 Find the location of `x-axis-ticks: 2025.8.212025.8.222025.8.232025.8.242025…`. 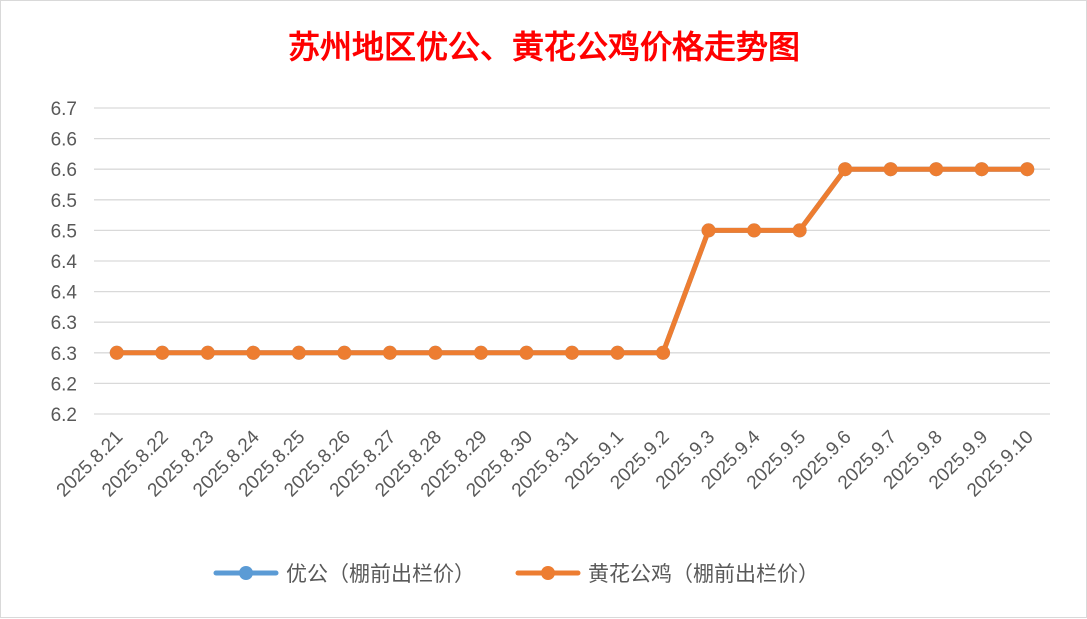

x-axis-ticks: 2025.8.212025.8.222025.8.232025.8.242025… is located at coordinates (545, 463).